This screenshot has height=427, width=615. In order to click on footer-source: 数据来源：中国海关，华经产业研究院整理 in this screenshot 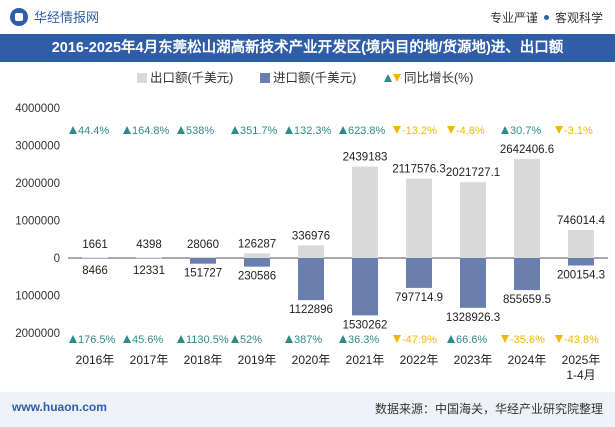, I will do `click(488, 409)`.